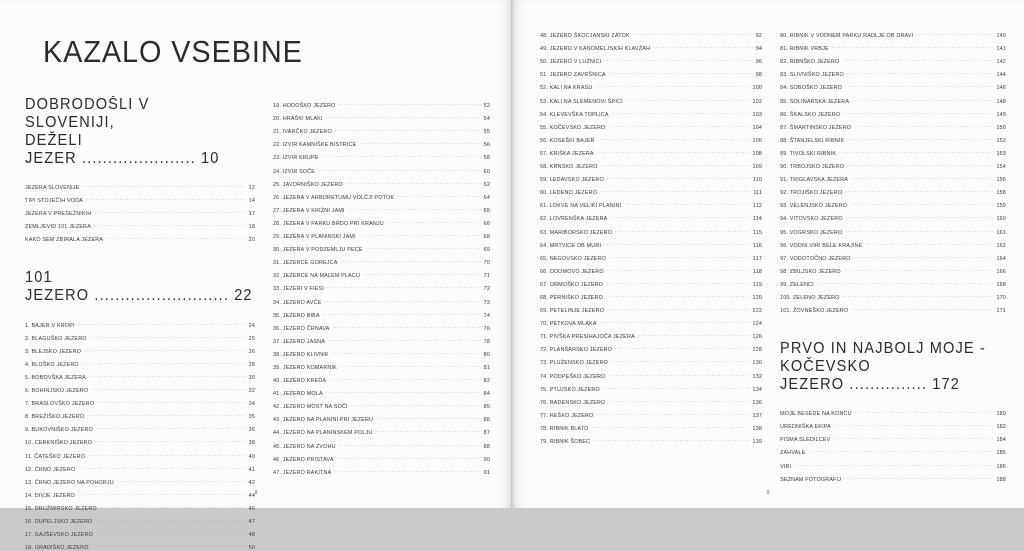 The width and height of the screenshot is (1024, 551). I want to click on toc-entry: 40. JEZERO KREDA 82, so click(381, 377).